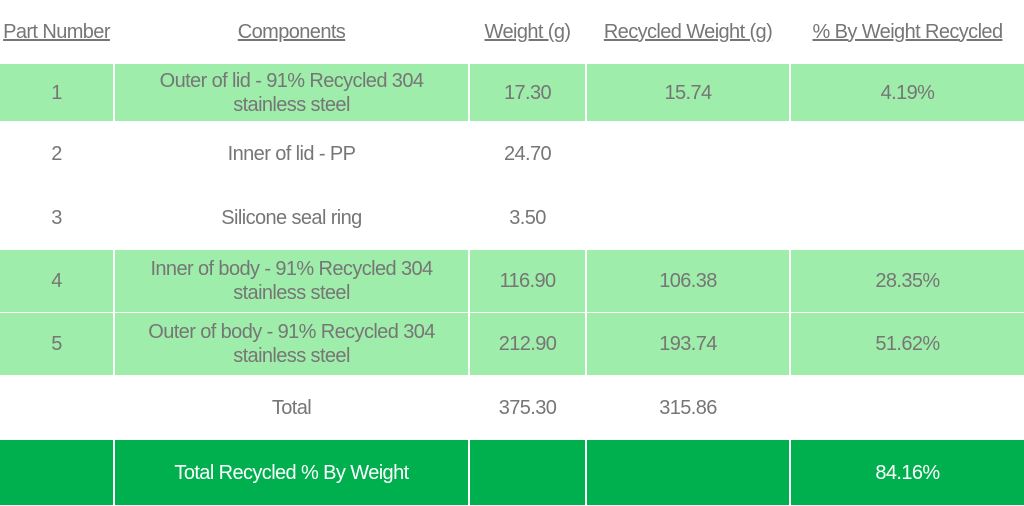 The width and height of the screenshot is (1024, 506). What do you see at coordinates (689, 281) in the screenshot?
I see `table-cell: 106.38` at bounding box center [689, 281].